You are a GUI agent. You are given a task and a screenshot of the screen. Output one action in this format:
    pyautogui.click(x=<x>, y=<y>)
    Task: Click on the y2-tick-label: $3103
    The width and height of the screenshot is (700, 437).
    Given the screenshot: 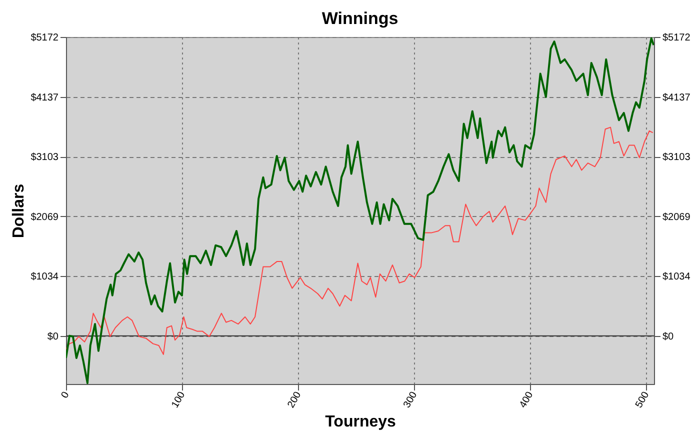 What is the action you would take?
    pyautogui.click(x=676, y=158)
    